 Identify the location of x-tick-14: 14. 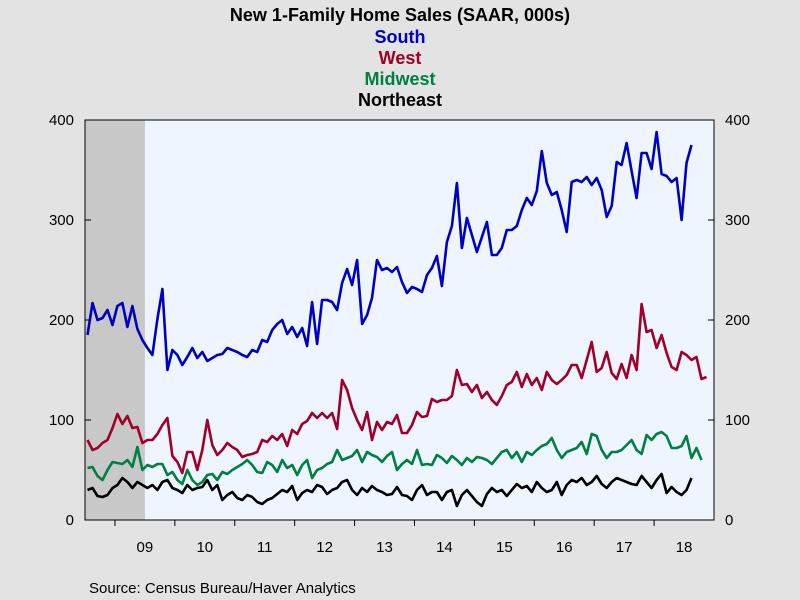
(444, 547).